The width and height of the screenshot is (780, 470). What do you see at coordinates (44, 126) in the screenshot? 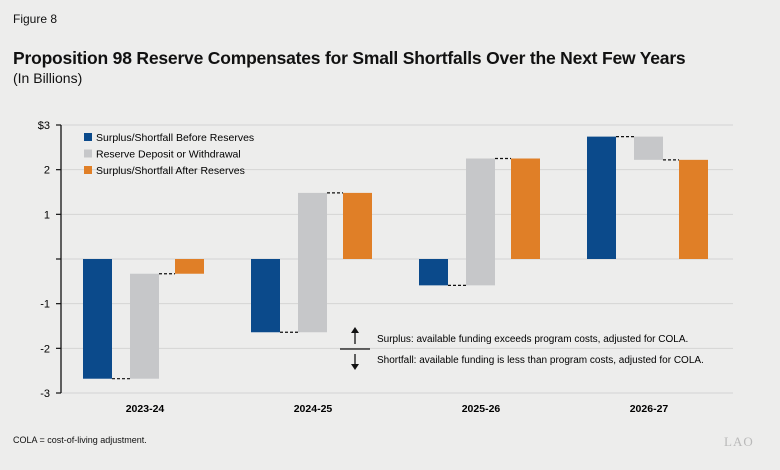
I see `y-tick-label: $3` at bounding box center [44, 126].